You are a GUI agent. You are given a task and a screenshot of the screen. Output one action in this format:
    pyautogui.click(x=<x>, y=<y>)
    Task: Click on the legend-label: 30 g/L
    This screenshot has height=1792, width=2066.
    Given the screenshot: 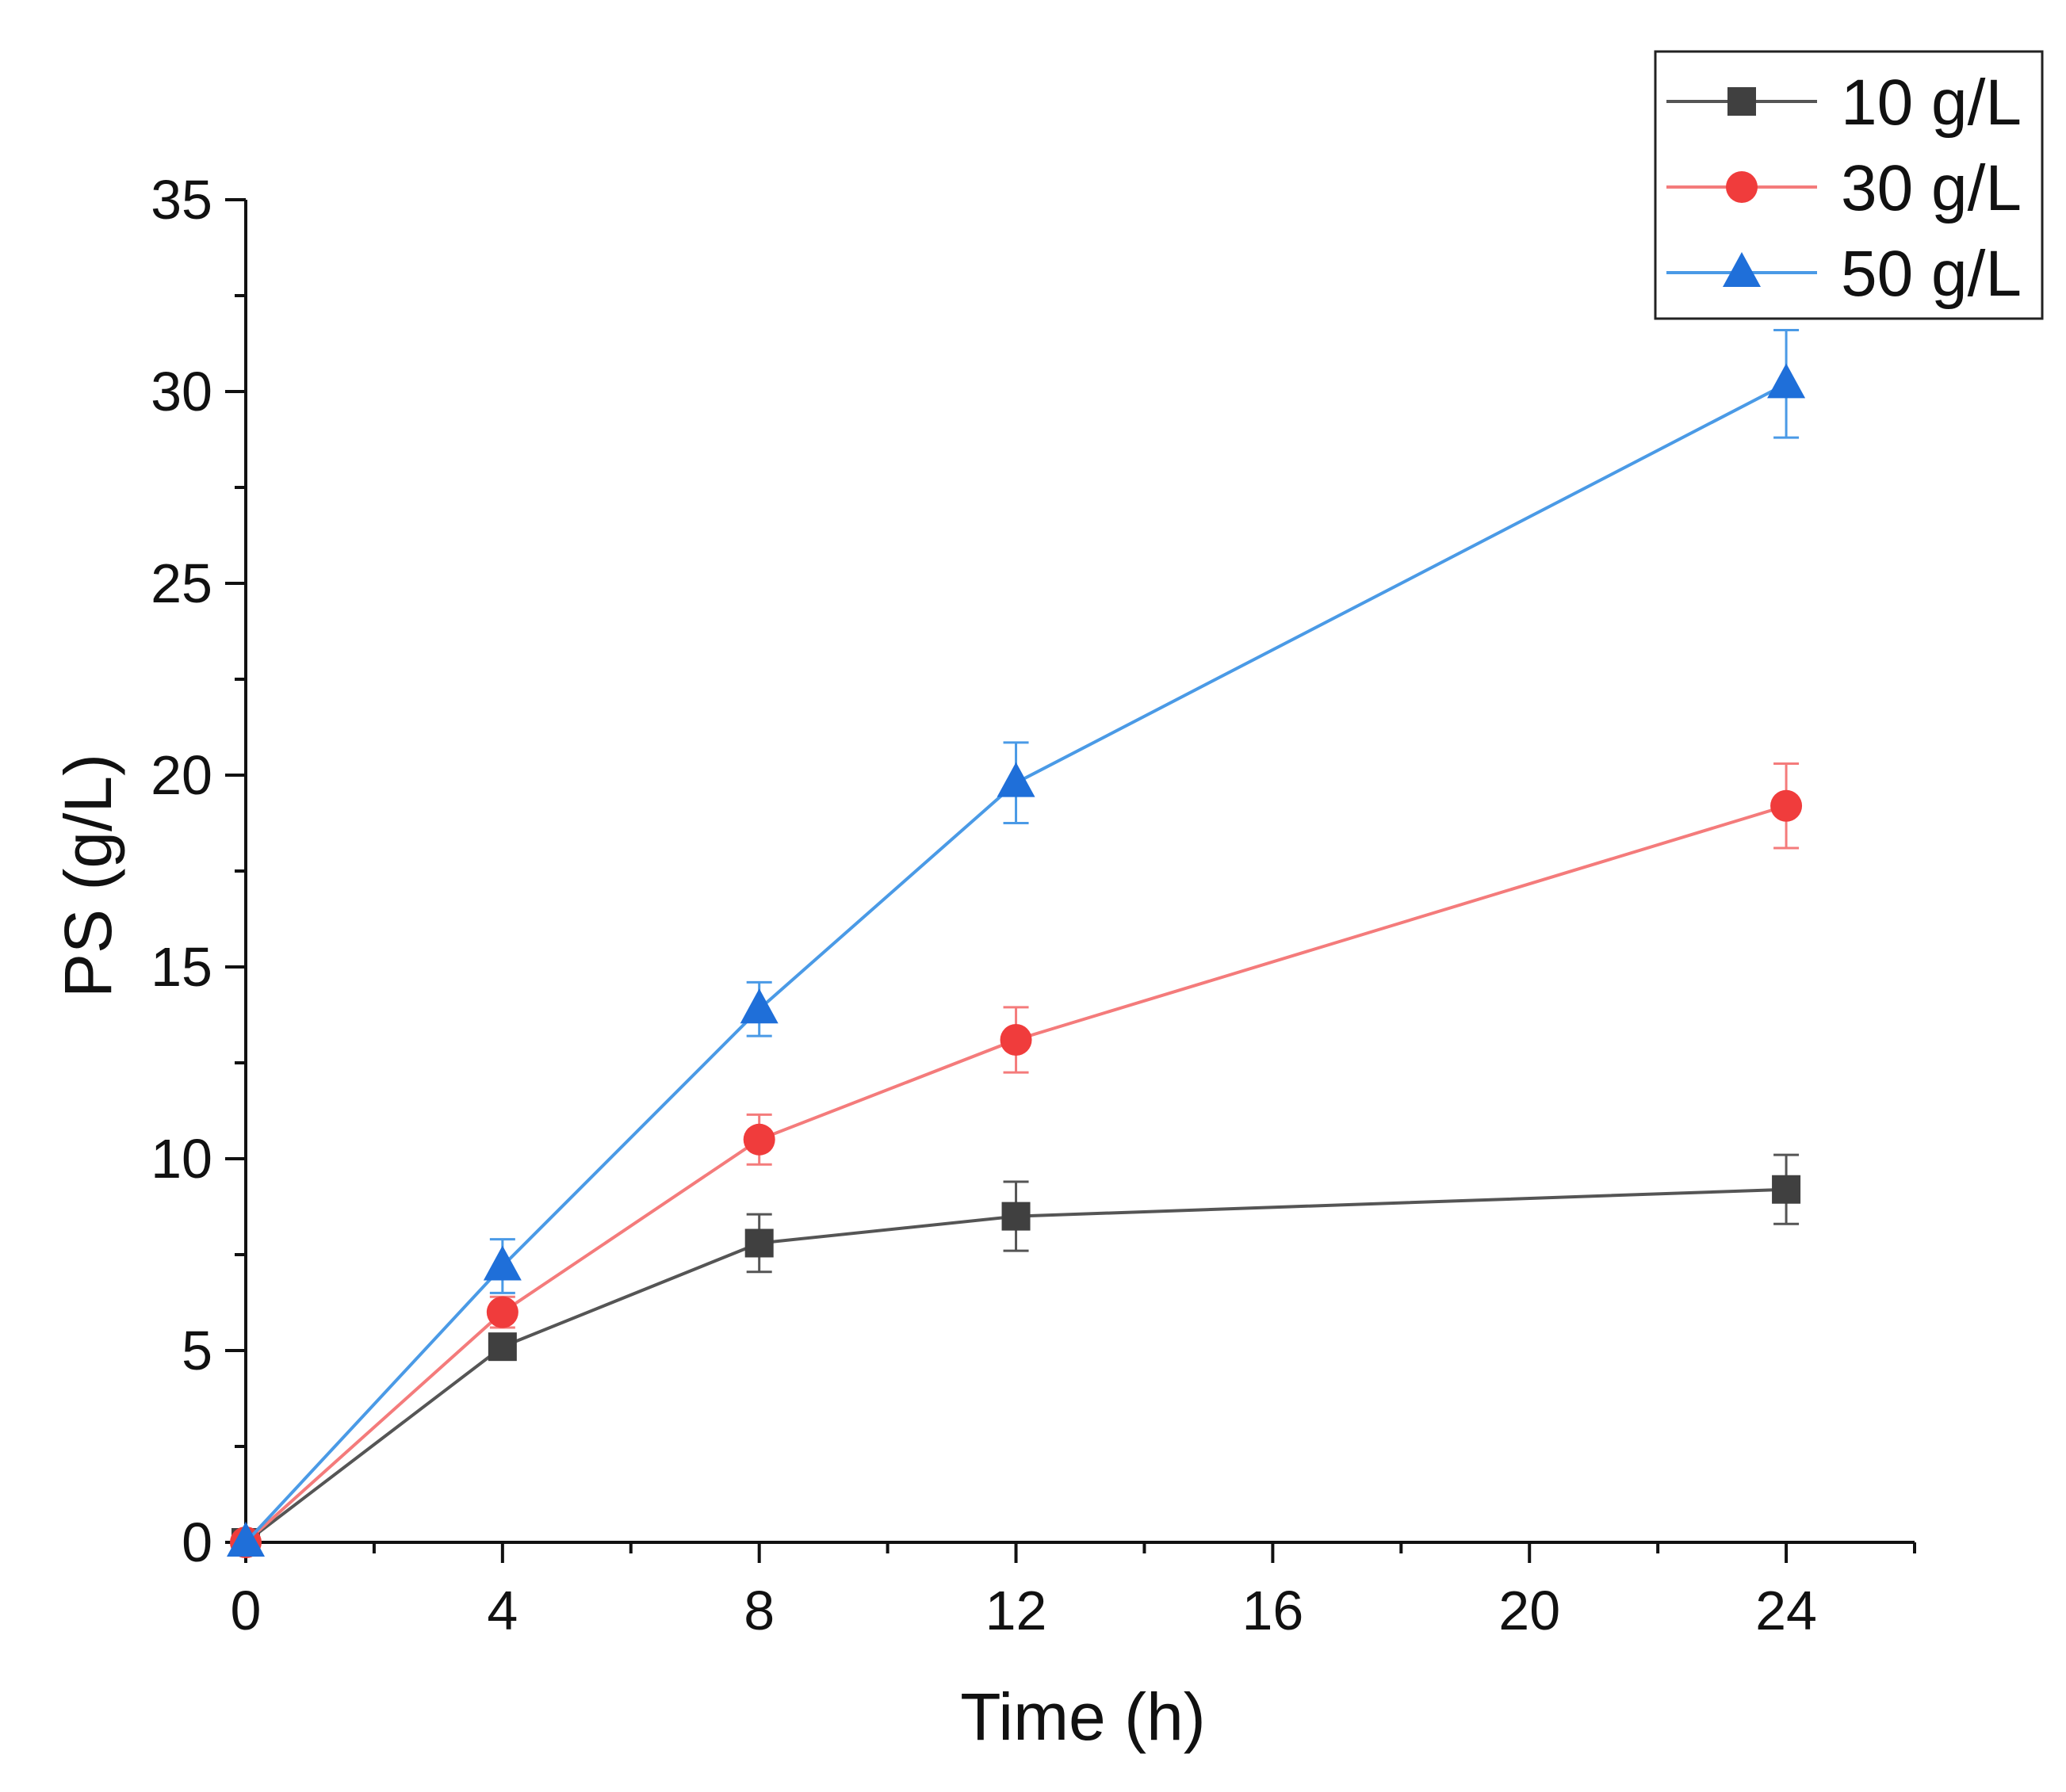 What is the action you would take?
    pyautogui.click(x=1931, y=188)
    